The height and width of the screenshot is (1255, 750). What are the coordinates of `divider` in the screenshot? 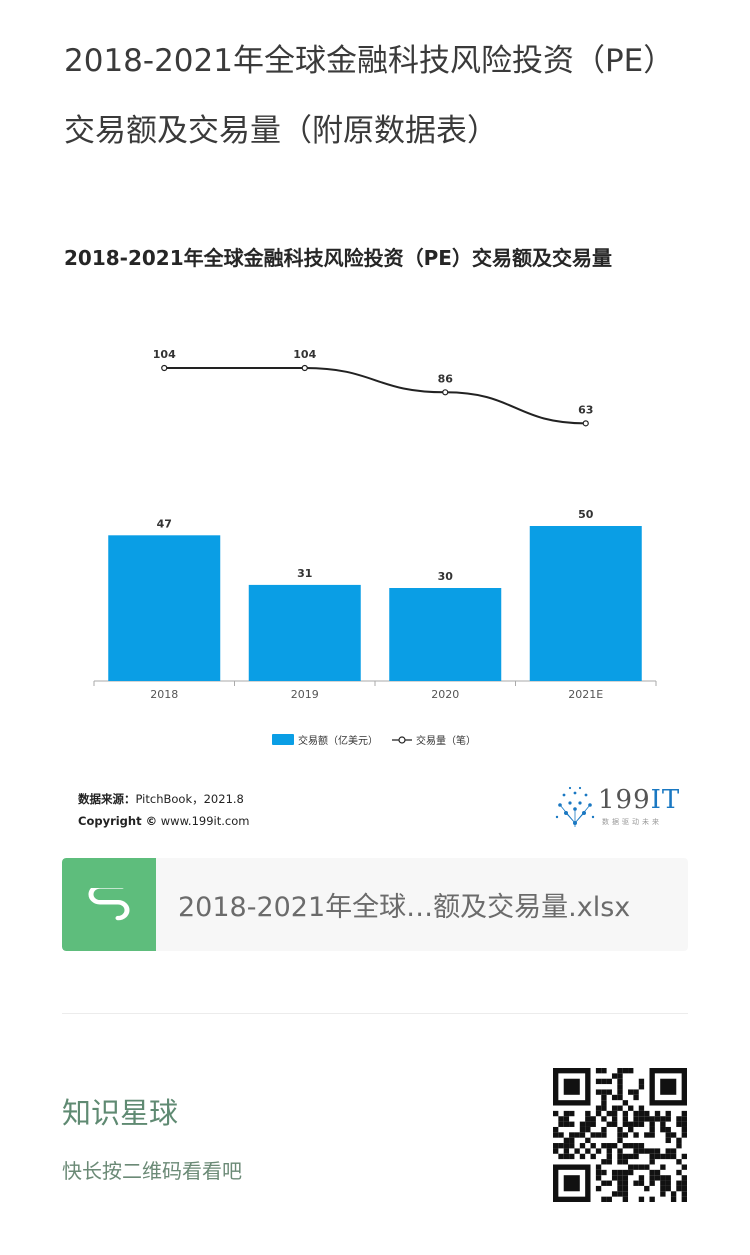 It's located at (375, 1013).